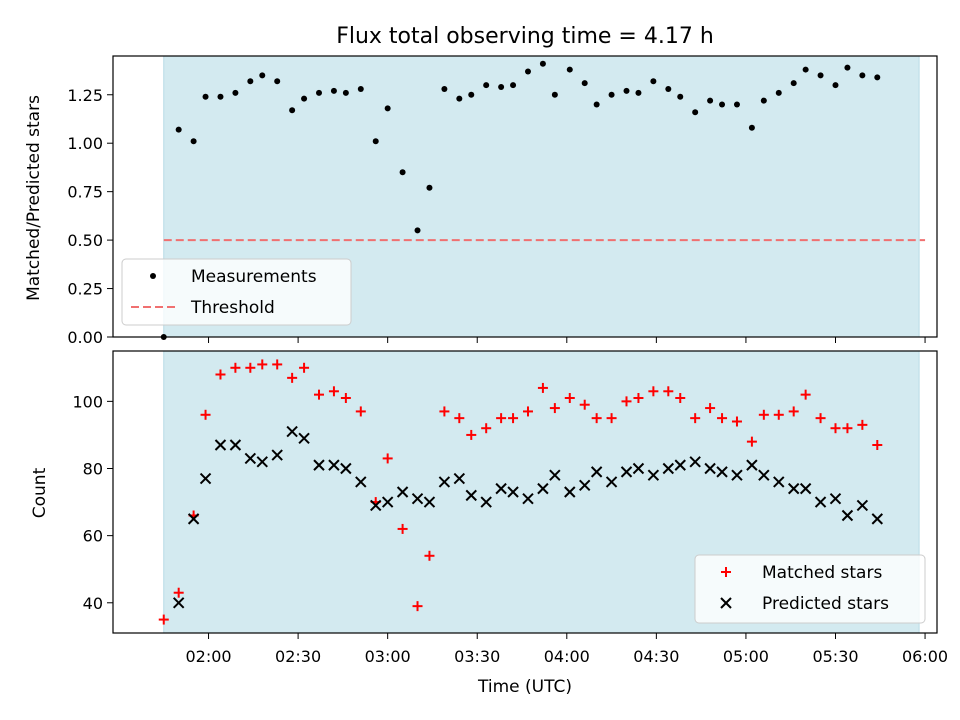 The width and height of the screenshot is (960, 720). Describe the element at coordinates (567, 656) in the screenshot. I see `xtick-label-4: 04:00` at that location.